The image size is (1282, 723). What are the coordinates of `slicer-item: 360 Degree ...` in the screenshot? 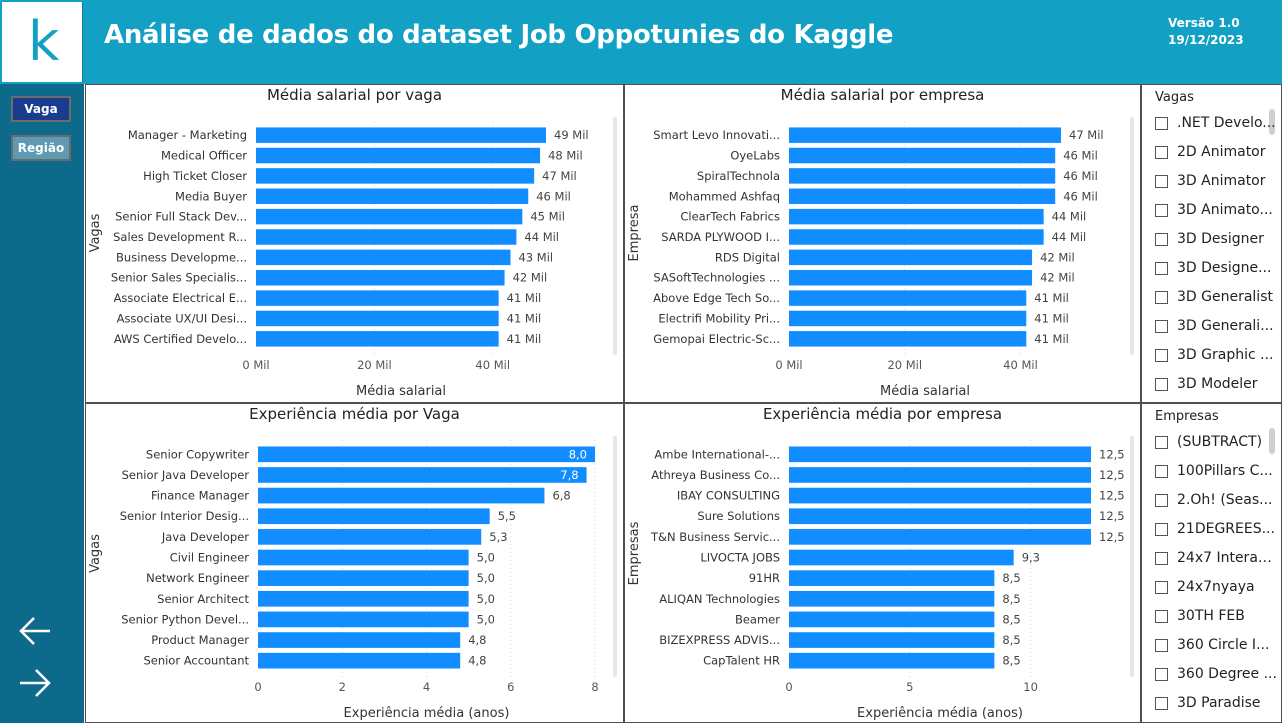 It's located at (1218, 674).